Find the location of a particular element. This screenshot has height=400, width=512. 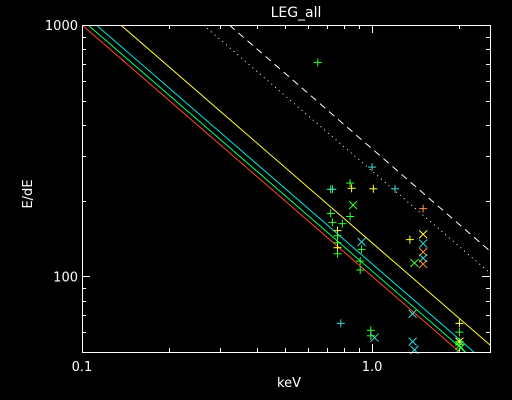

y-tick-label: 1000 is located at coordinates (61, 26).